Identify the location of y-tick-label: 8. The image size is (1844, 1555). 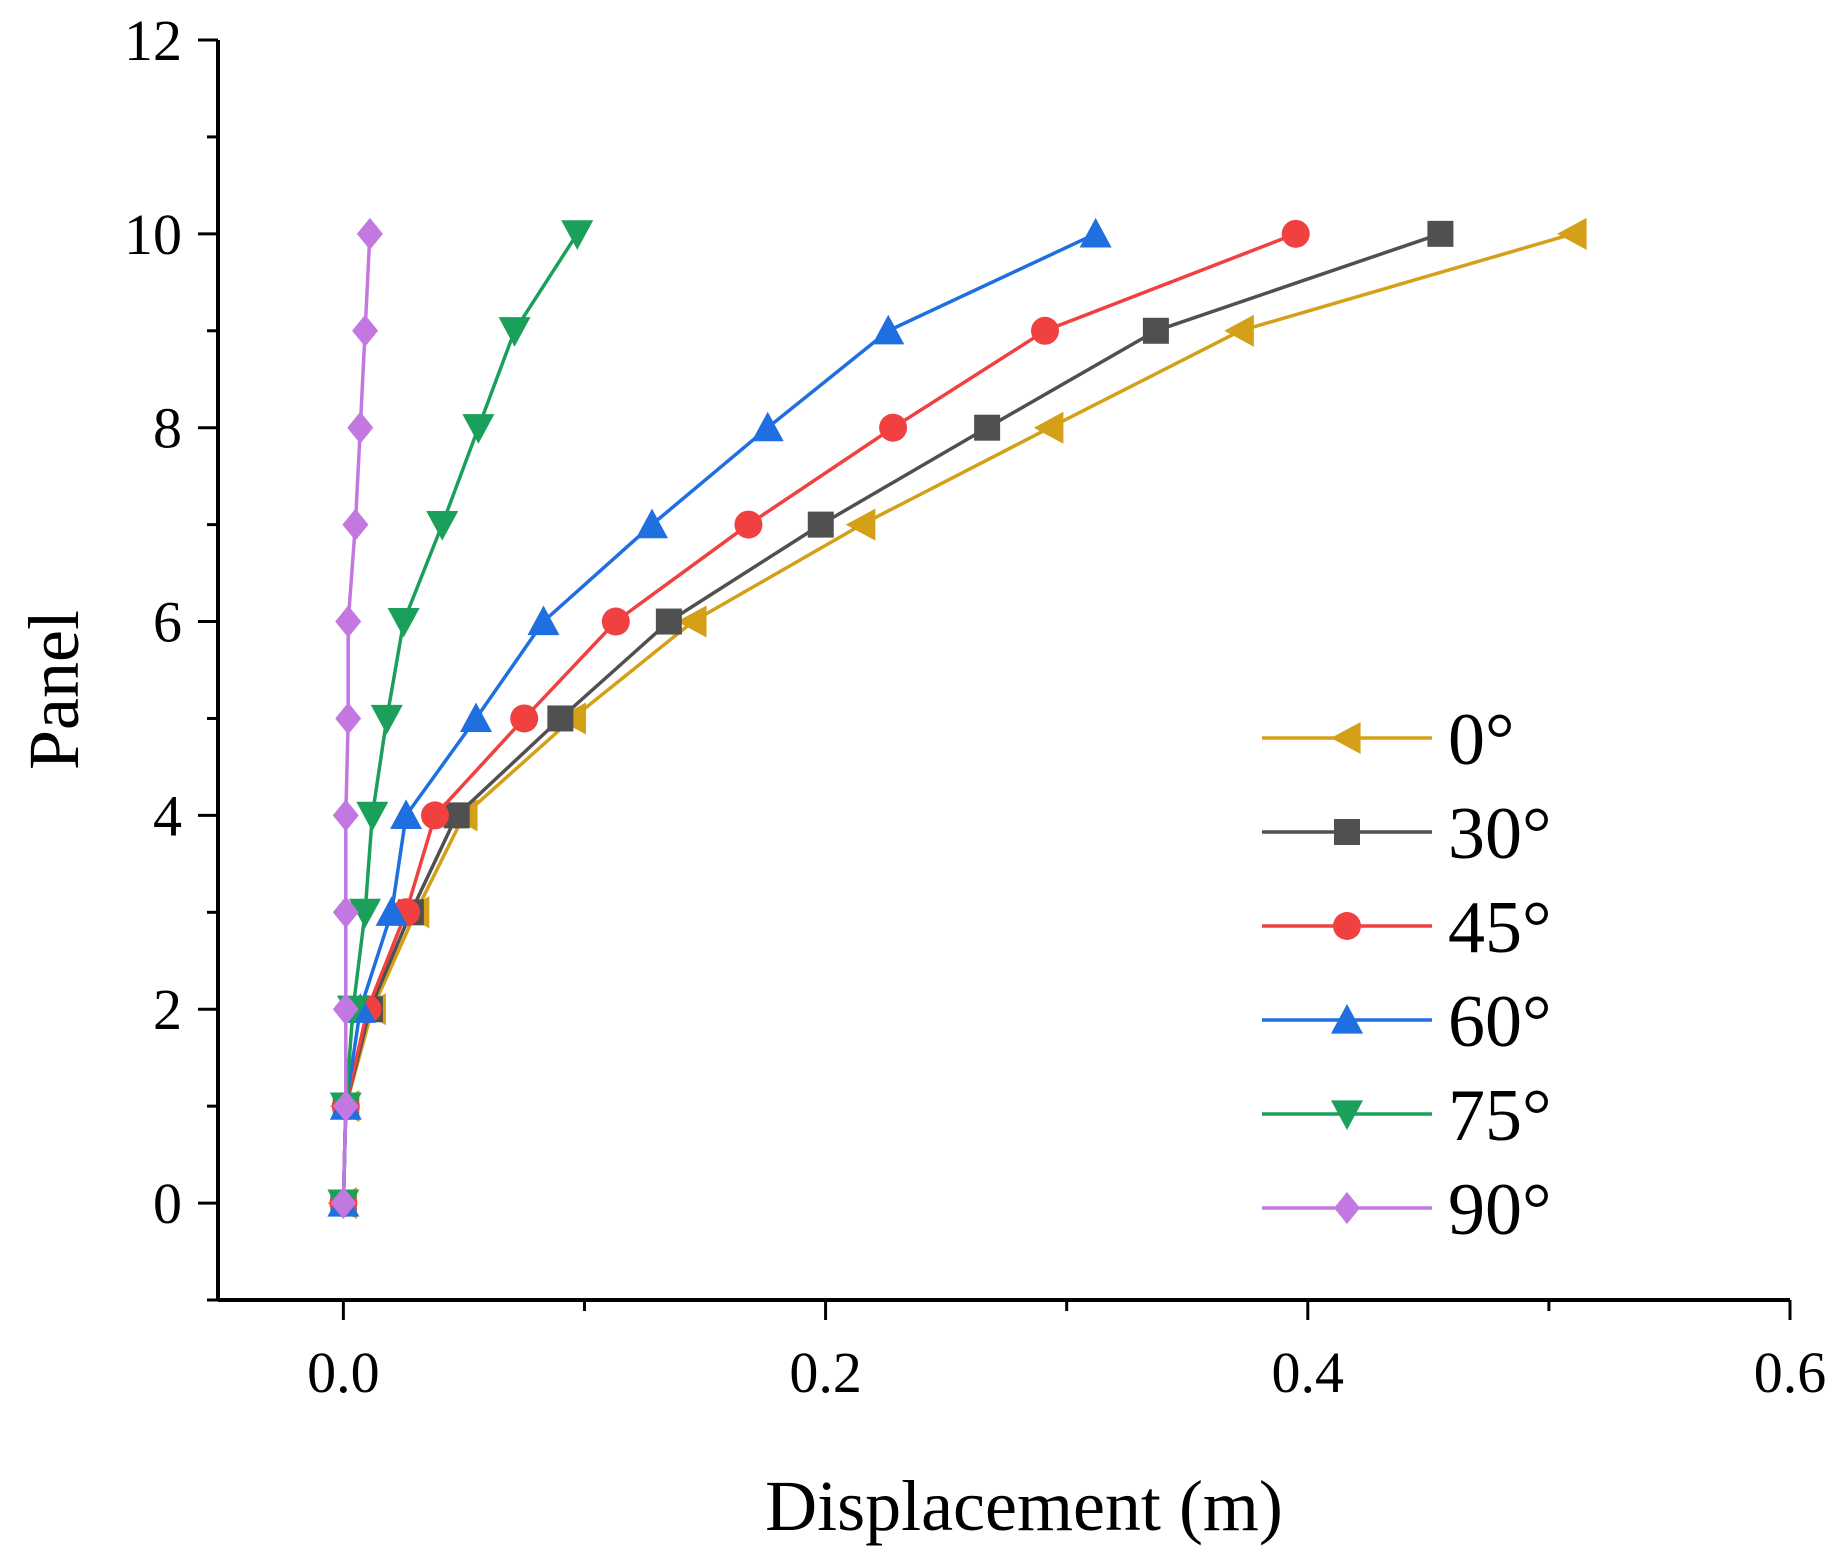
(167, 428).